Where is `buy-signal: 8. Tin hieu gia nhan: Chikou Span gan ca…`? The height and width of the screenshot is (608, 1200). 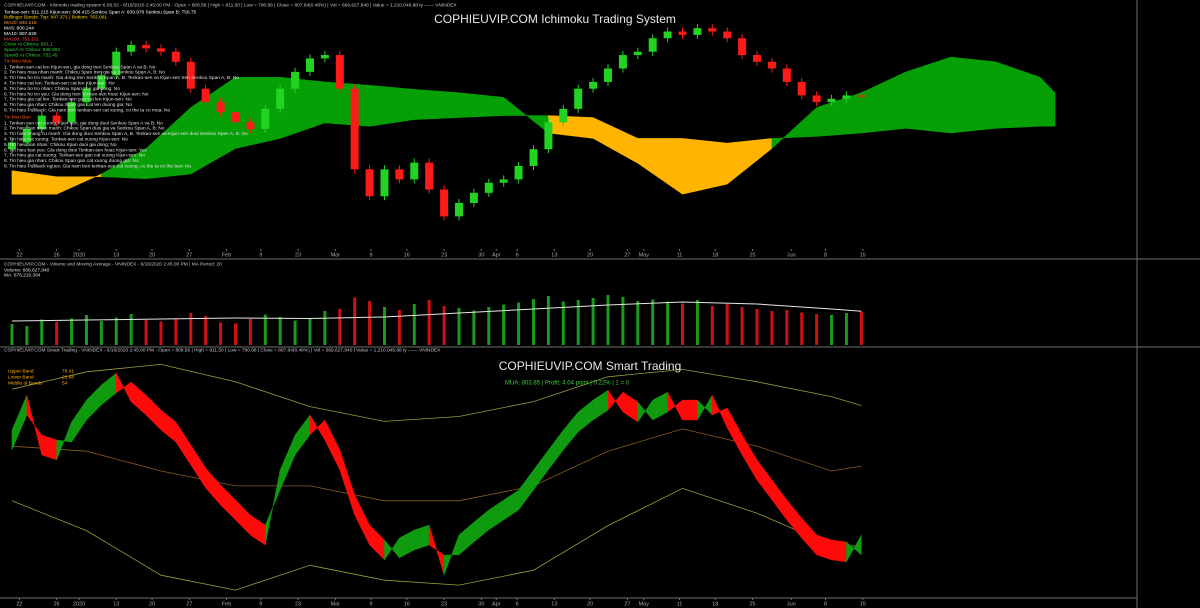 buy-signal: 8. Tin hieu gia nhan: Chikou Span gan ca… is located at coordinates (68, 105).